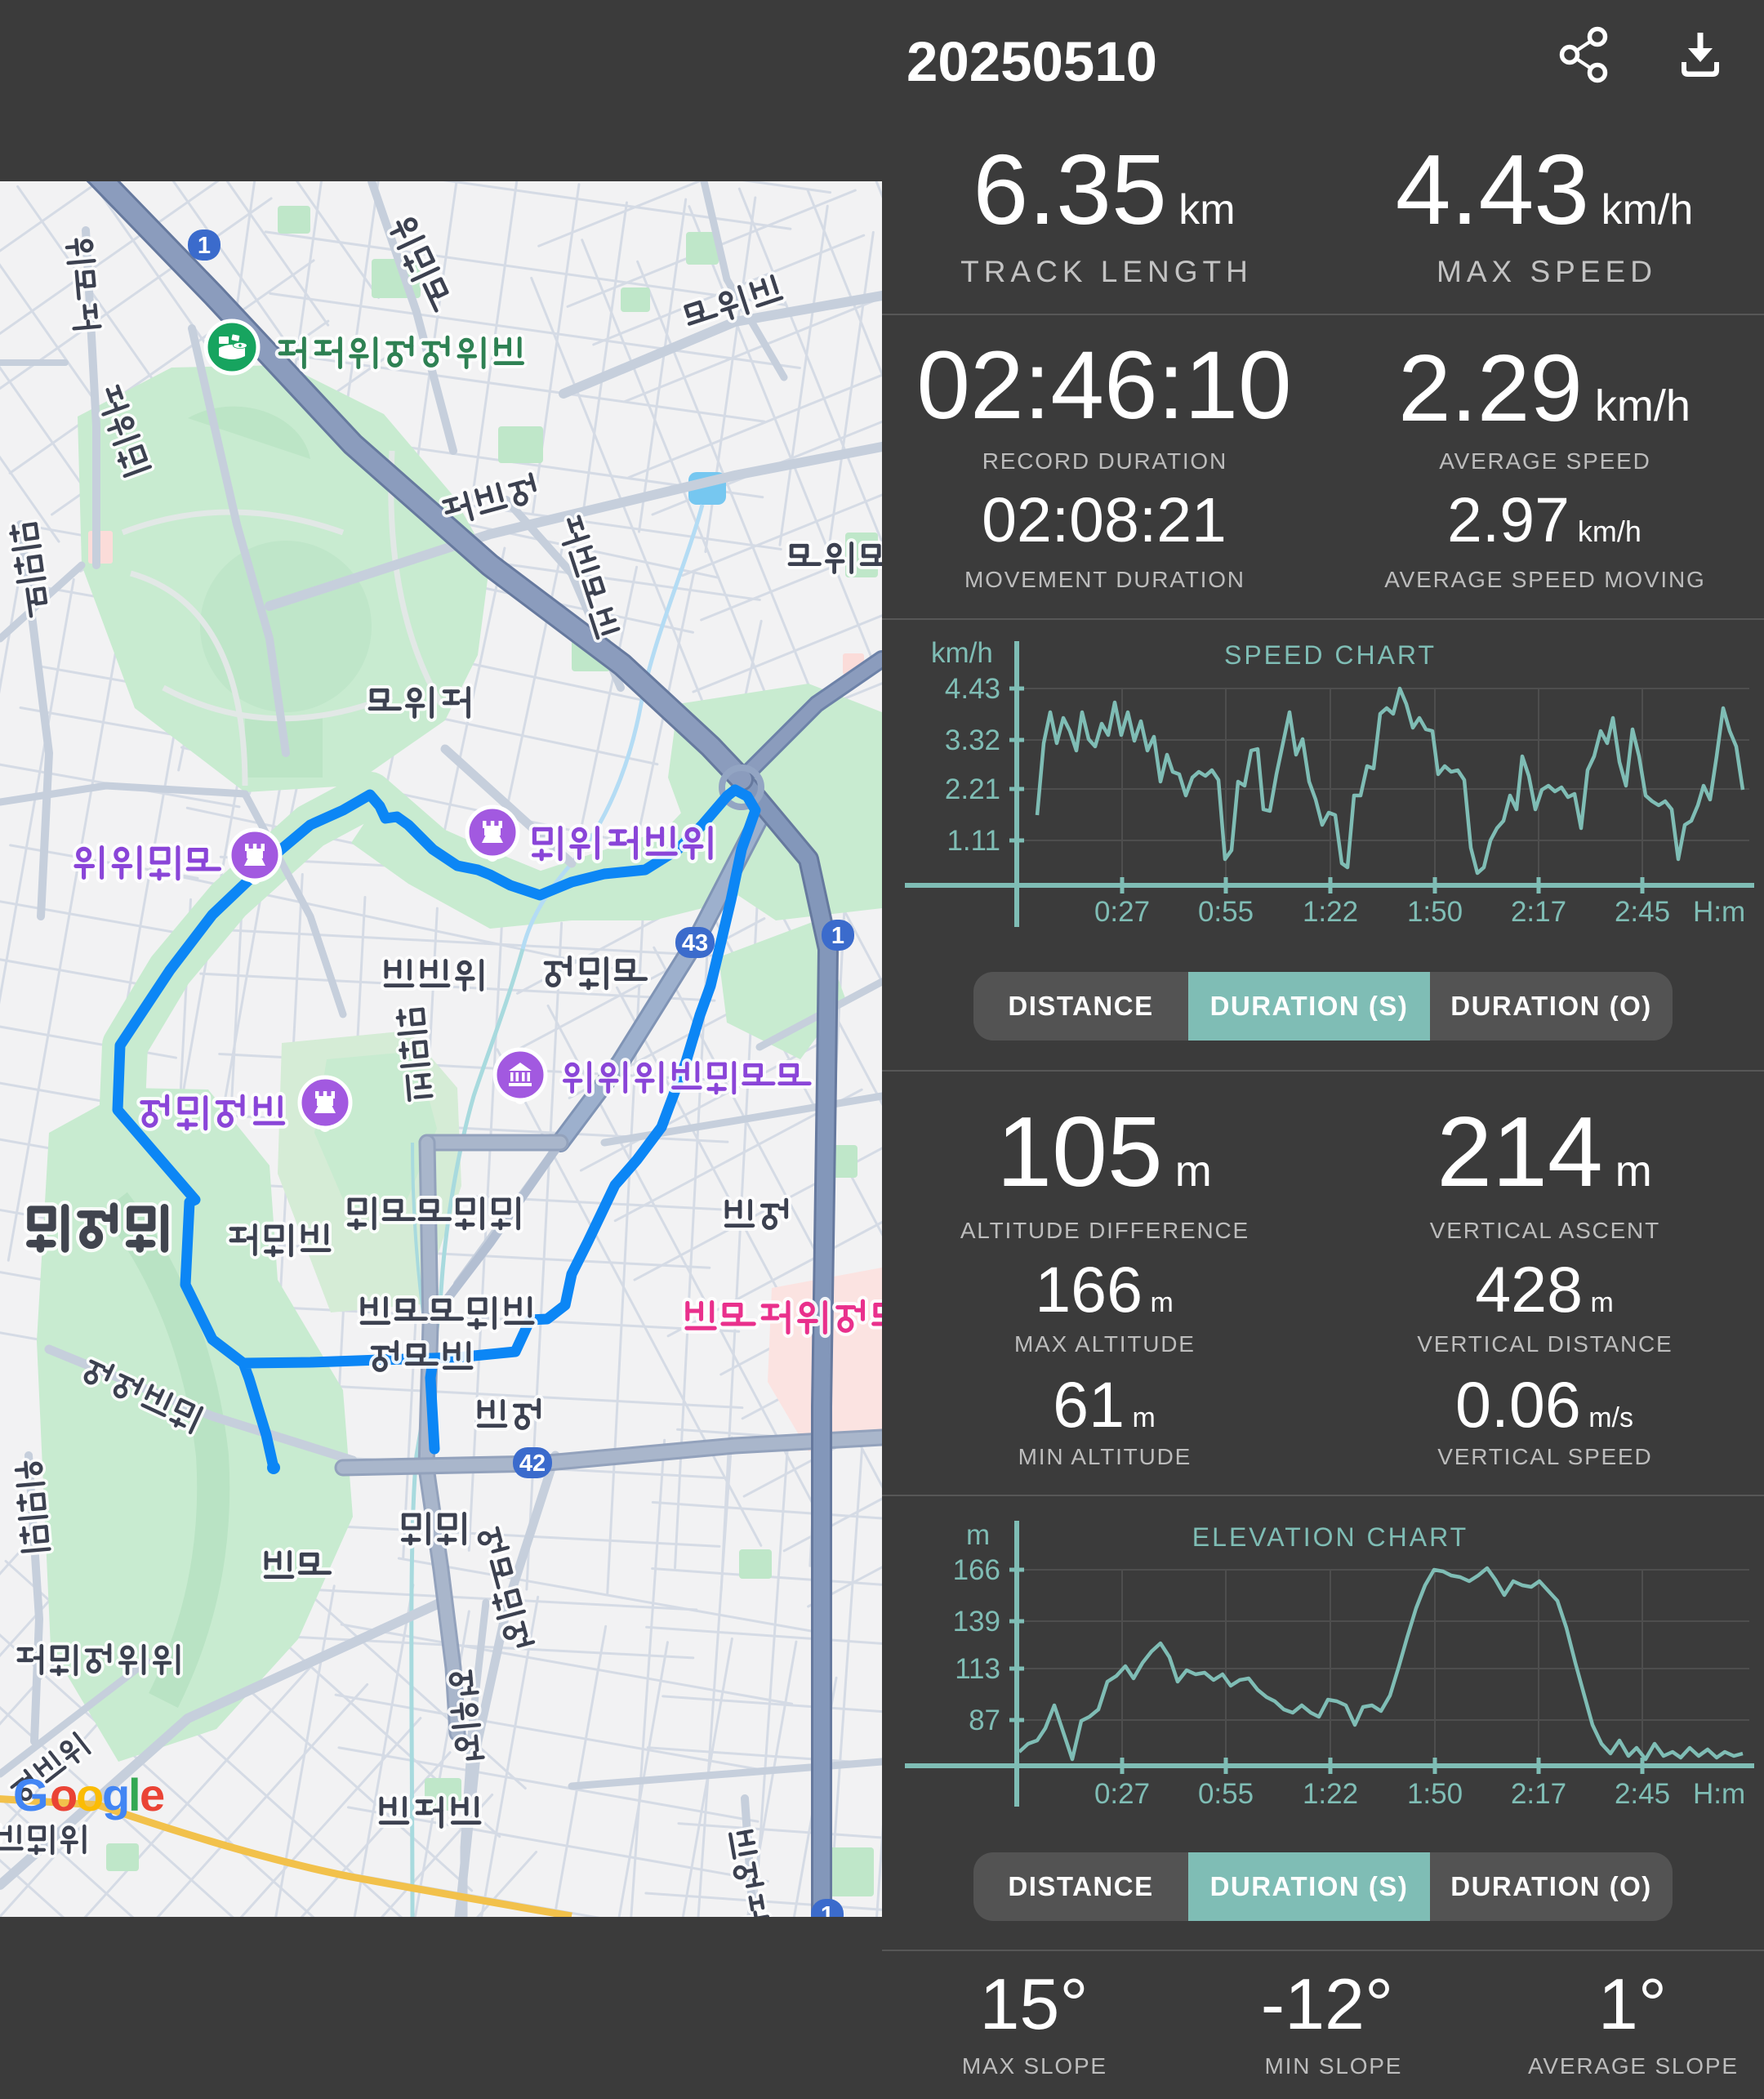 The width and height of the screenshot is (1764, 2099). Describe the element at coordinates (695, 943) in the screenshot. I see `svg-text: 43` at that location.